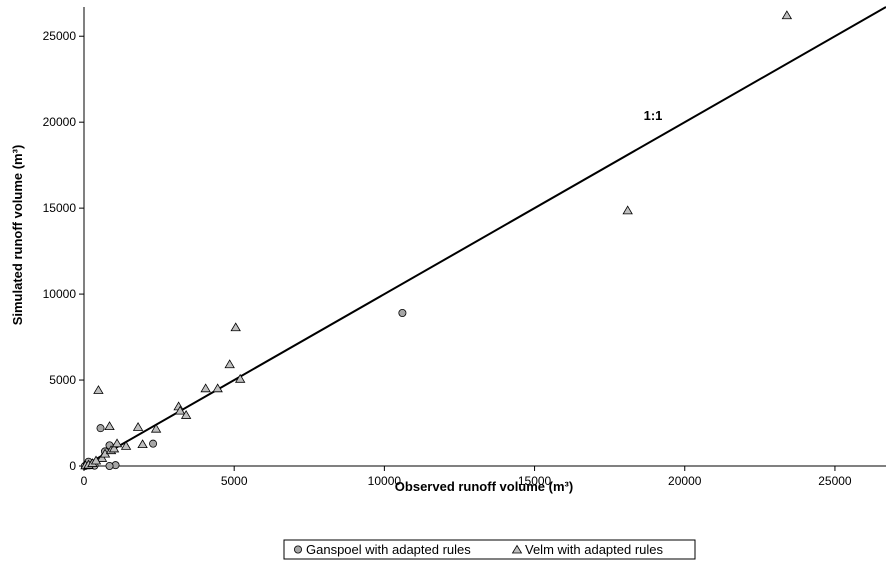 Image resolution: width=886 pixels, height=566 pixels. What do you see at coordinates (62, 380) in the screenshot?
I see `y-tick-label: 5000` at bounding box center [62, 380].